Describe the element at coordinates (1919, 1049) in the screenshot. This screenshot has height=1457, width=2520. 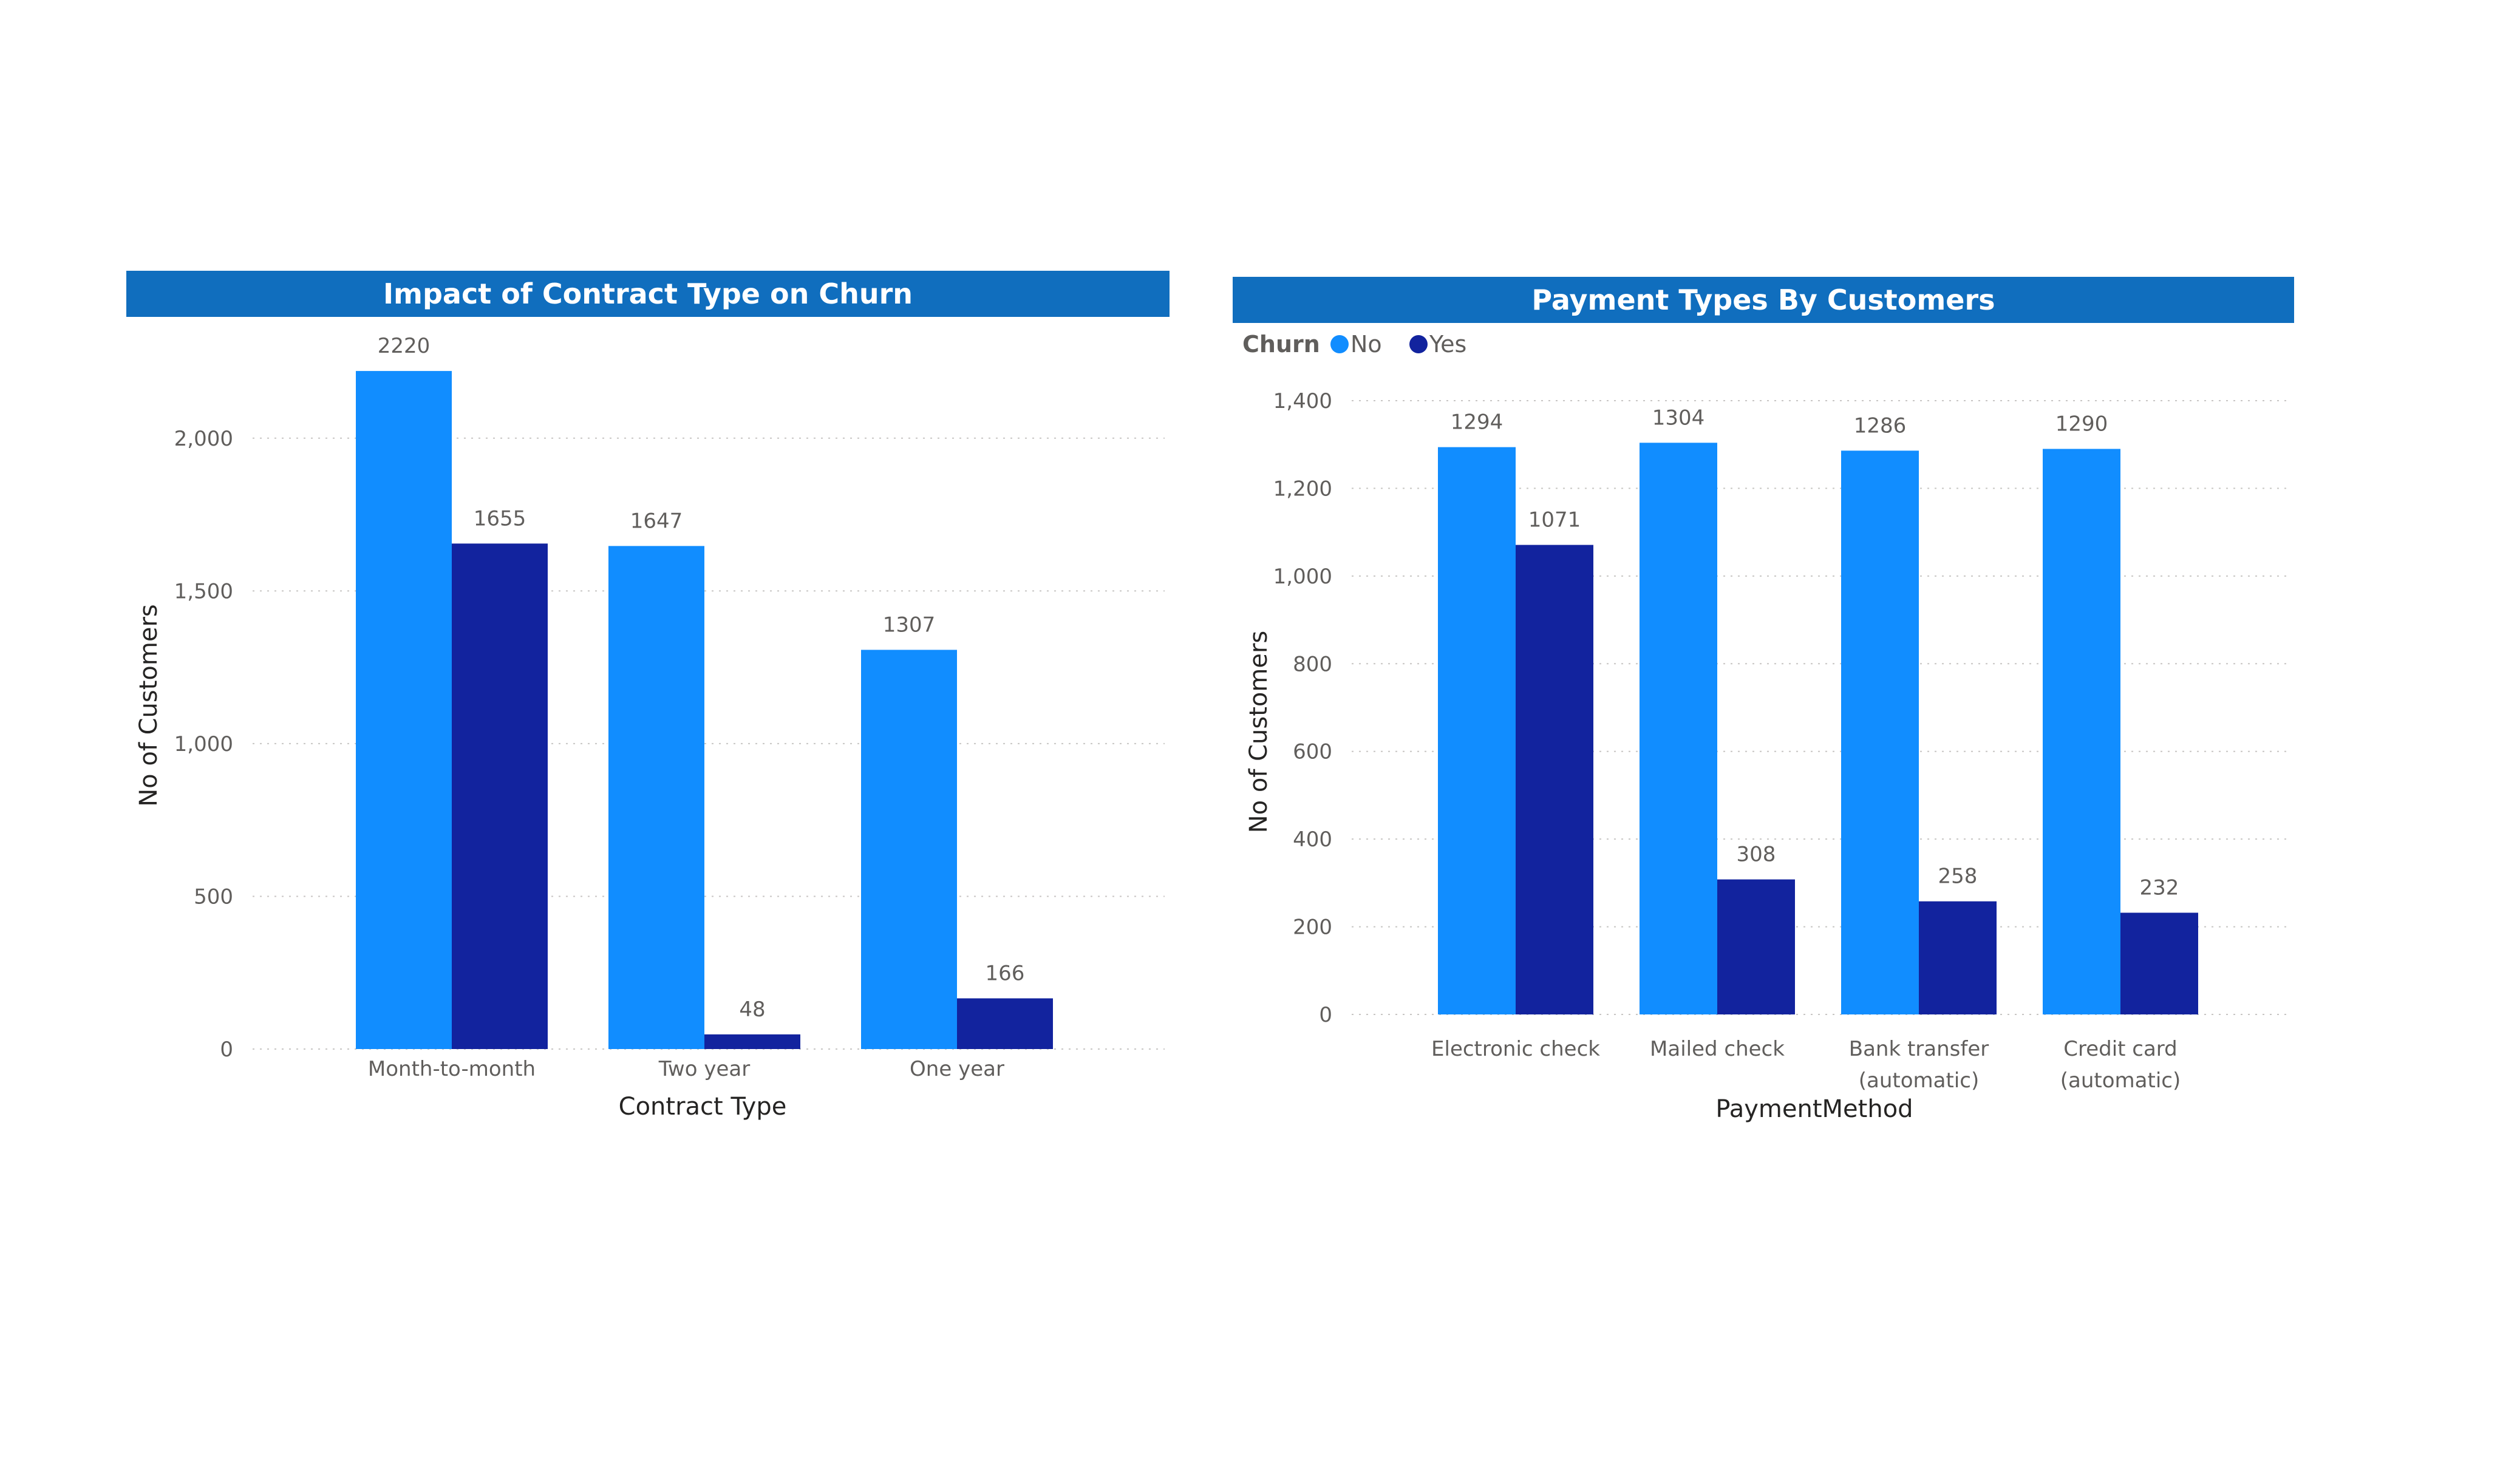
I see `x-tick-label-line: Bank transfer` at that location.